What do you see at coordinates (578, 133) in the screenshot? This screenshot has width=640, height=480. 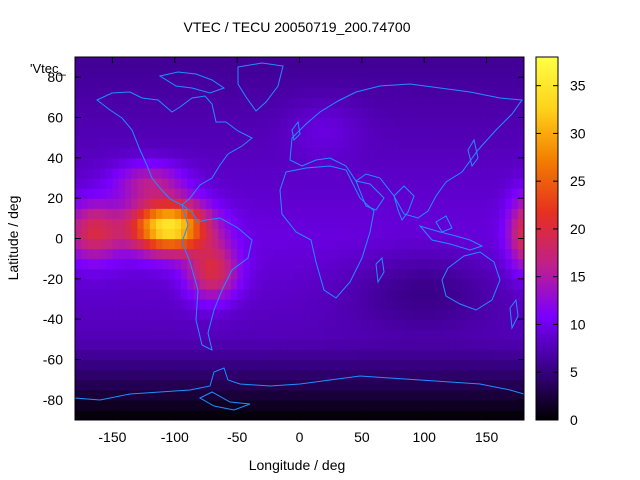 I see `colorbar-tick-label: 30` at bounding box center [578, 133].